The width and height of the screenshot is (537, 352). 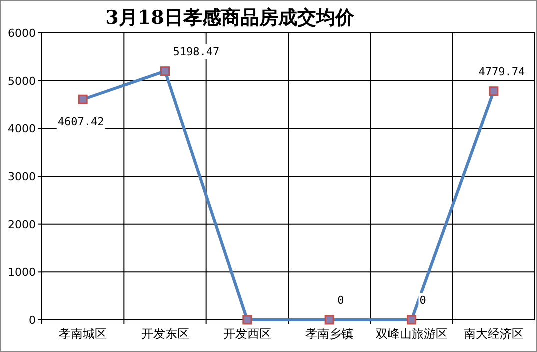 What do you see at coordinates (83, 334) in the screenshot?
I see `x-tick-label: 孝南城区` at bounding box center [83, 334].